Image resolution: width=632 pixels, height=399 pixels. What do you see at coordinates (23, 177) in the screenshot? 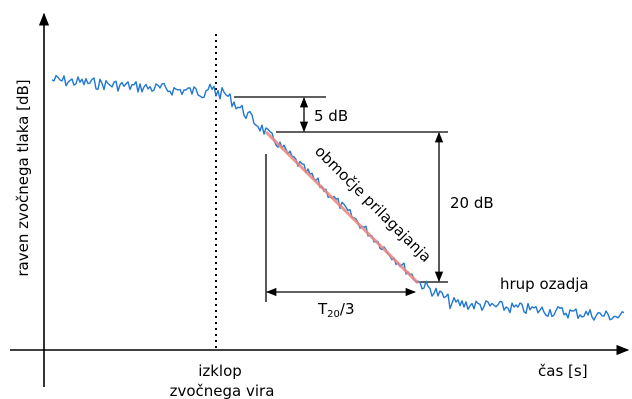
I see `y-axis-label: raven zvočnega tlaka [dB]` at bounding box center [23, 177].